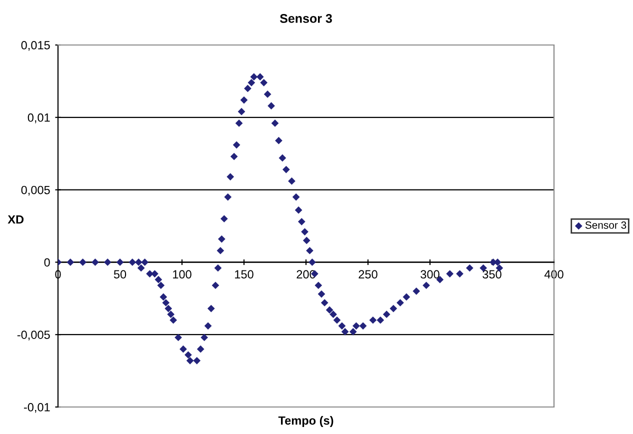 Image resolution: width=633 pixels, height=434 pixels. Describe the element at coordinates (430, 274) in the screenshot. I see `x-tick-label: 300` at that location.